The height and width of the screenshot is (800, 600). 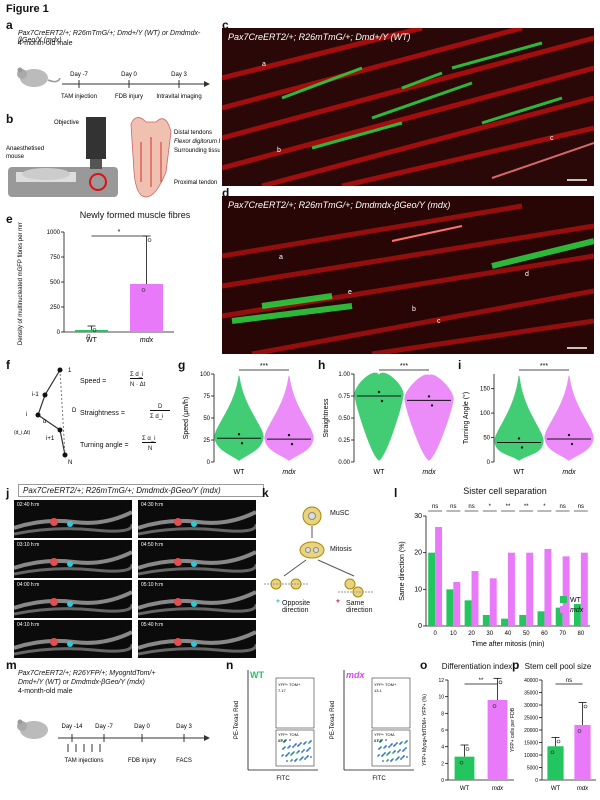 I want to click on chart-h: 0.00 0.25 0.50 0.75 1.00 WT mdx *** Straightness, so click(x=388, y=419).